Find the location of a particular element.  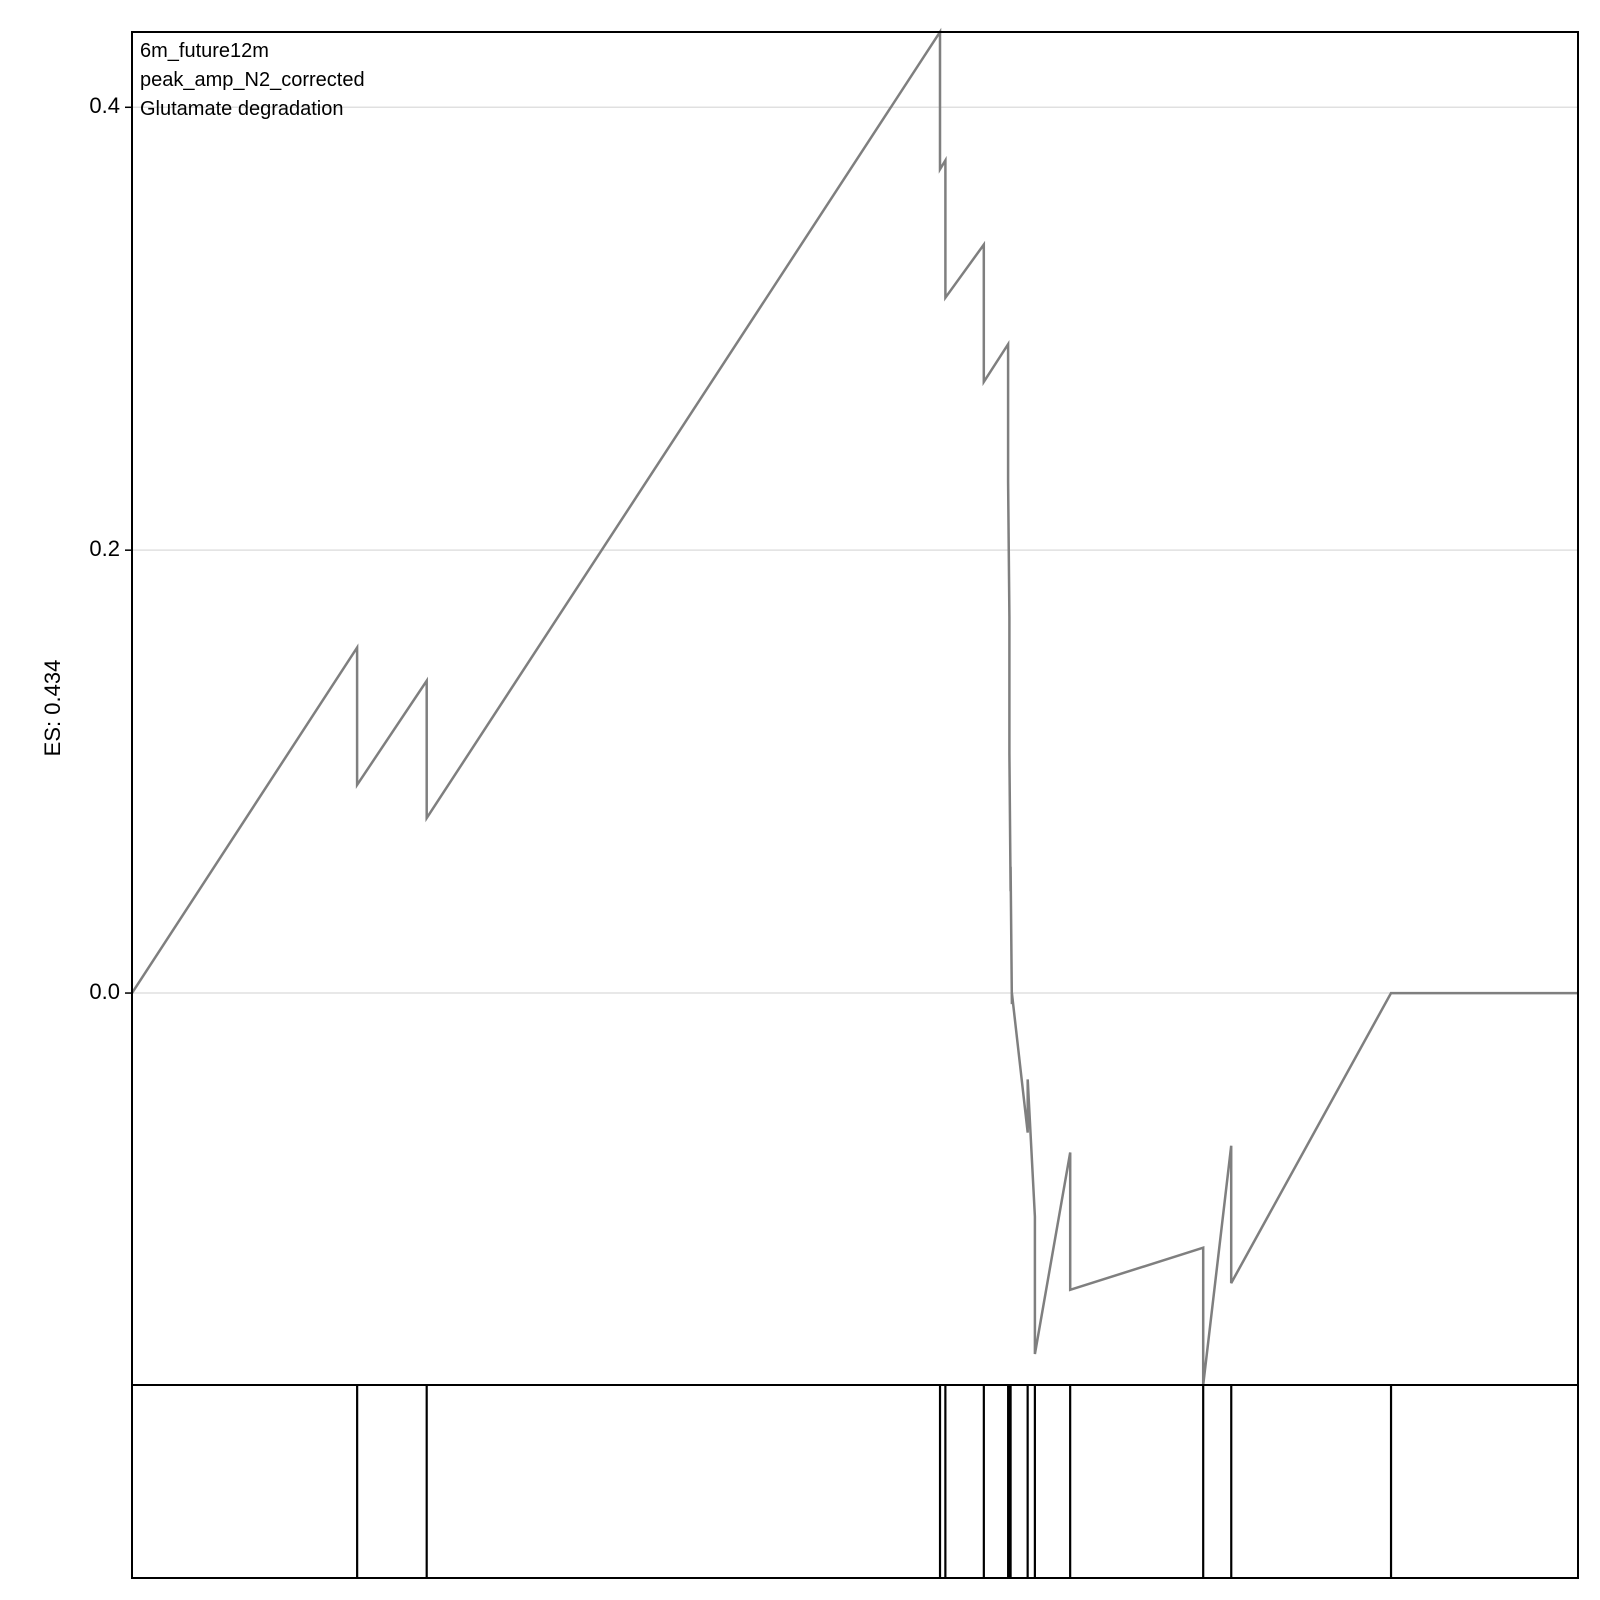

hit-track-frame is located at coordinates (855, 1481).